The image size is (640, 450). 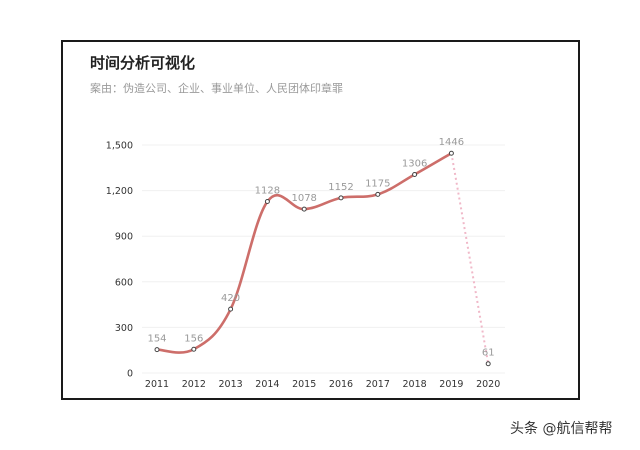 What do you see at coordinates (124, 328) in the screenshot?
I see `y-tick-label: 300` at bounding box center [124, 328].